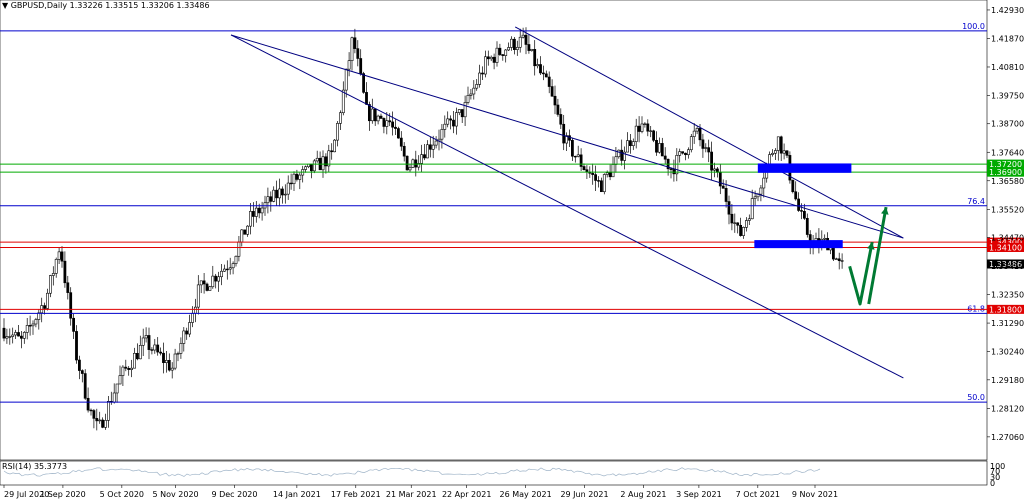 Image resolution: width=1024 pixels, height=499 pixels. What do you see at coordinates (976, 201) in the screenshot?
I see `fib-label: 76.4` at bounding box center [976, 201].